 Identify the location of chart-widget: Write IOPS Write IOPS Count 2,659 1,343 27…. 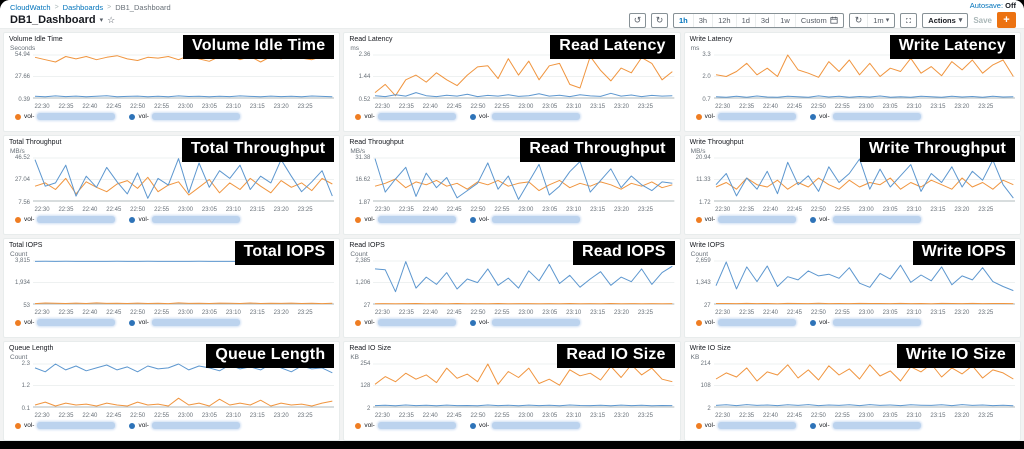
(852, 288).